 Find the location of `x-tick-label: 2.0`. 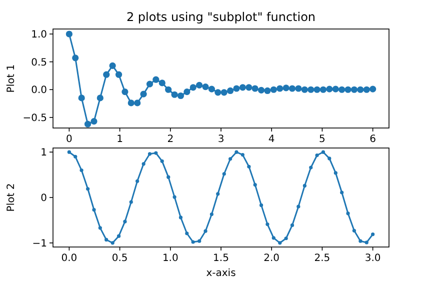

x-tick-label: 2.0 is located at coordinates (272, 258).